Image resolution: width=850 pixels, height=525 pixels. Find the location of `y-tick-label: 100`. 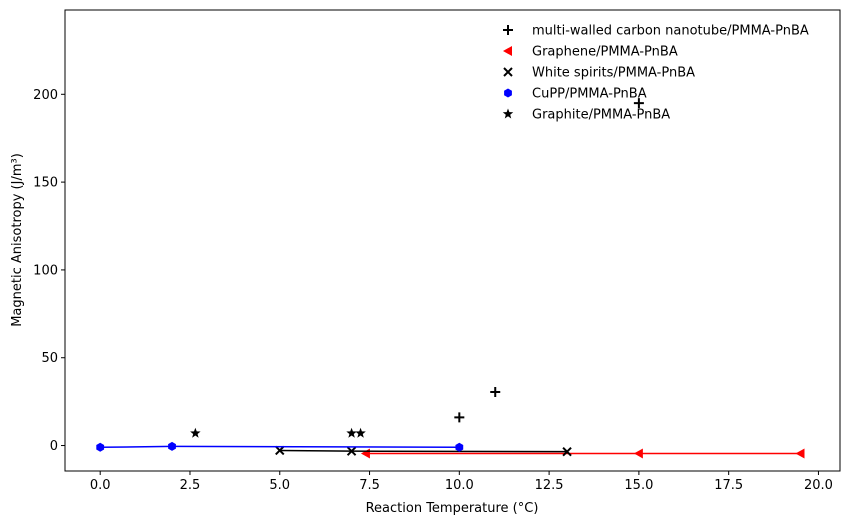

y-tick-label: 100 is located at coordinates (45, 270).